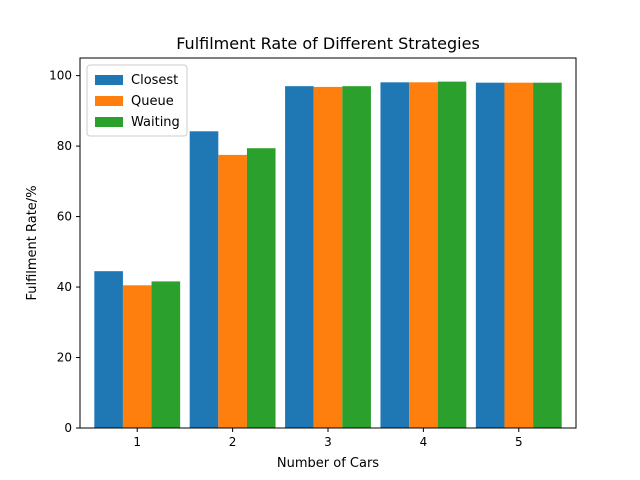 This screenshot has height=480, width=640. I want to click on x-tick-label: 2, so click(233, 442).